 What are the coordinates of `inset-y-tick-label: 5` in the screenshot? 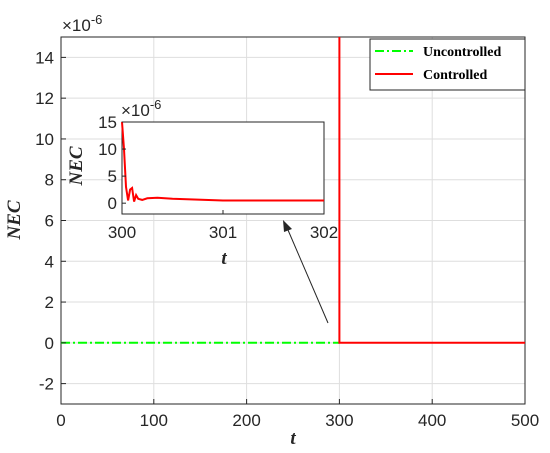 It's located at (112, 176).